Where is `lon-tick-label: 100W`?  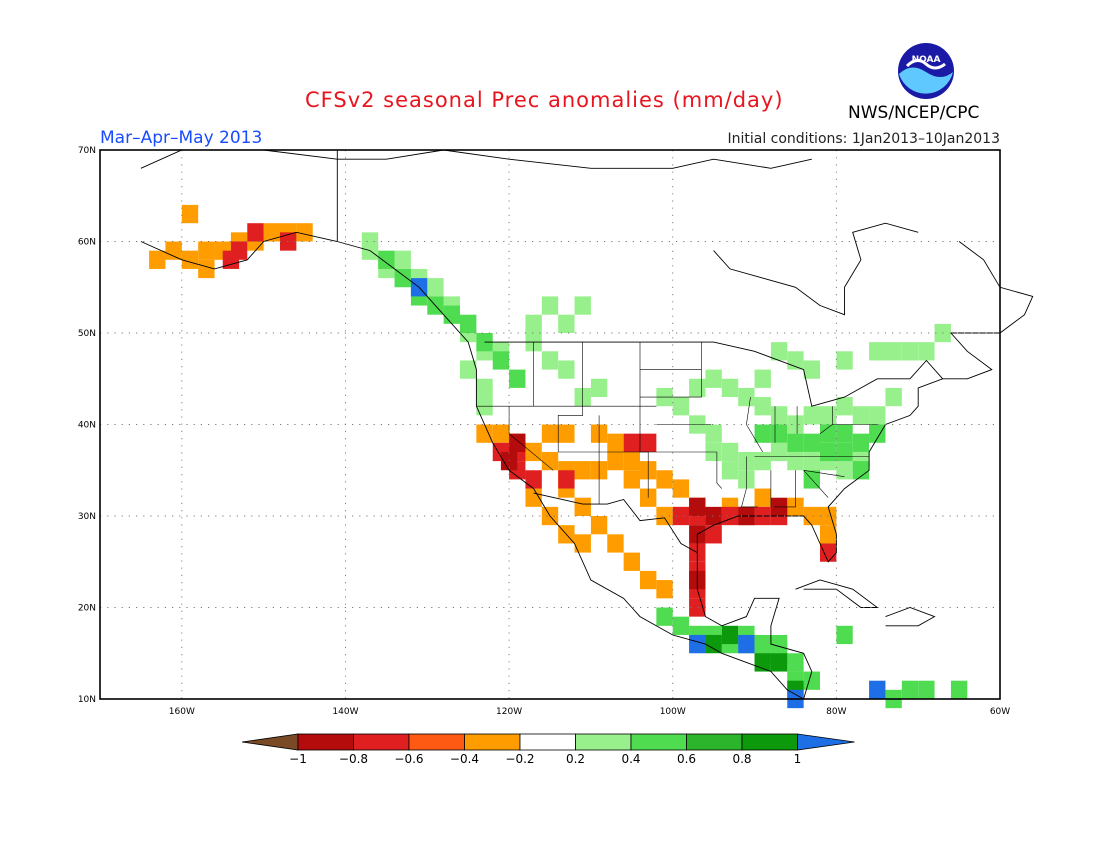 lon-tick-label: 100W is located at coordinates (673, 712).